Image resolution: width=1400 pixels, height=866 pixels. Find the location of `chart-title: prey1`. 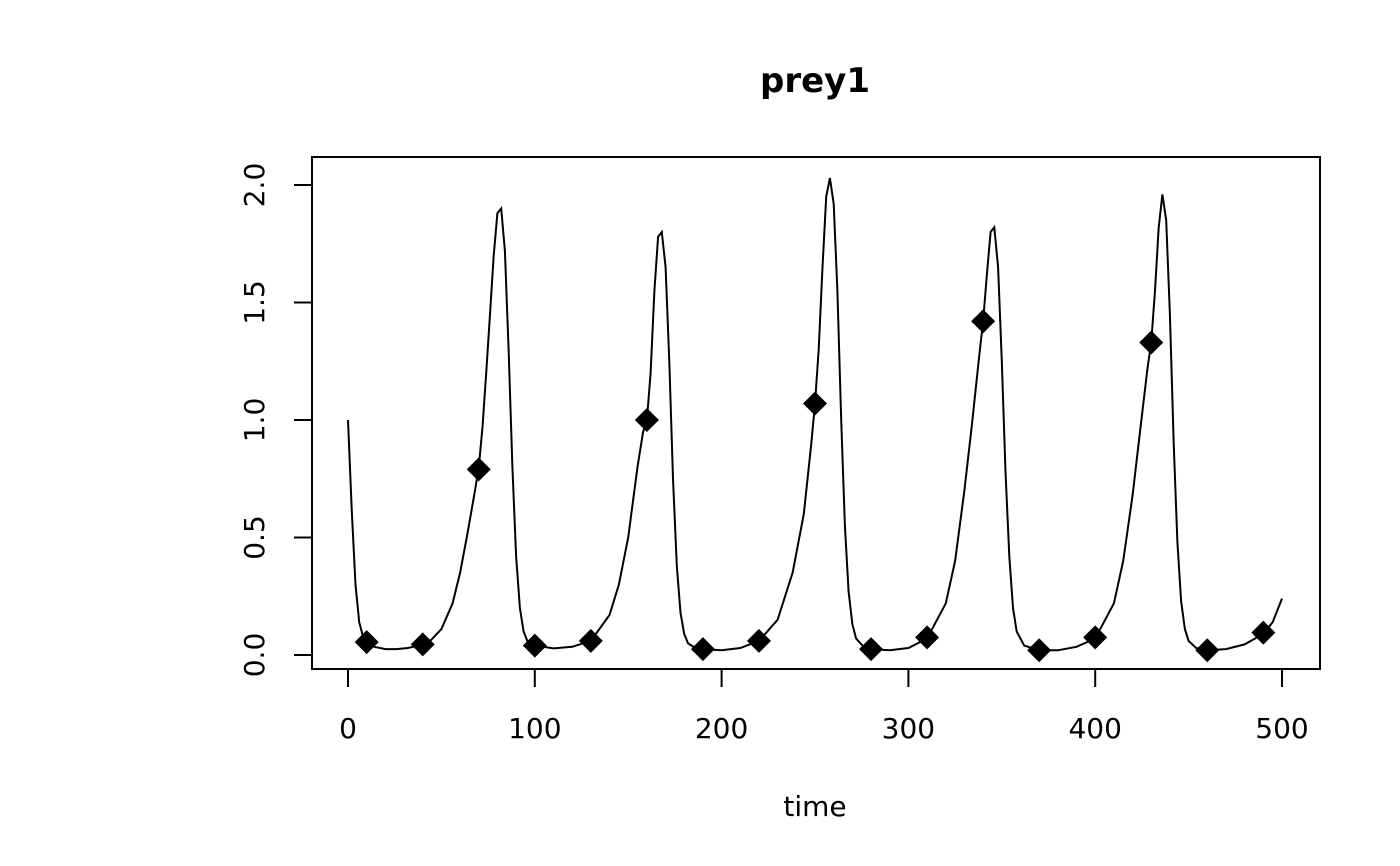

chart-title: prey1 is located at coordinates (815, 81).